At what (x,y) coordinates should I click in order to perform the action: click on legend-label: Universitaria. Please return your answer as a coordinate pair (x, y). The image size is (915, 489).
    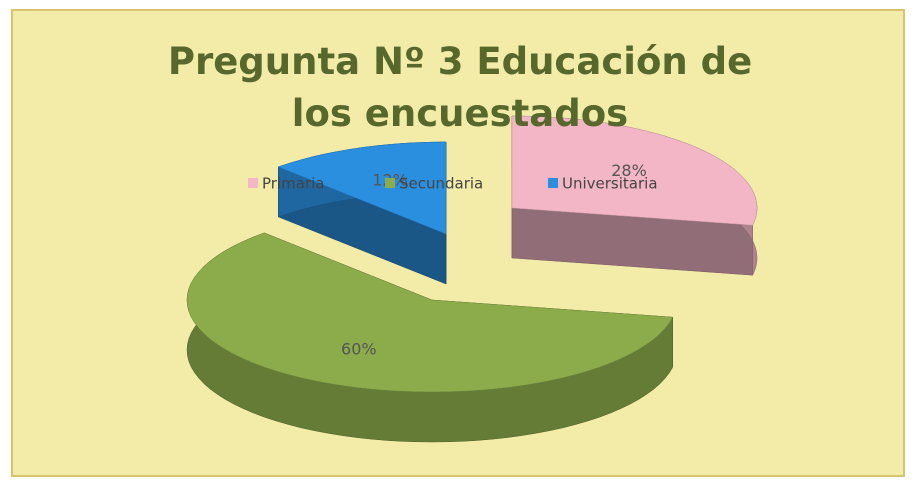
    Looking at the image, I should click on (610, 184).